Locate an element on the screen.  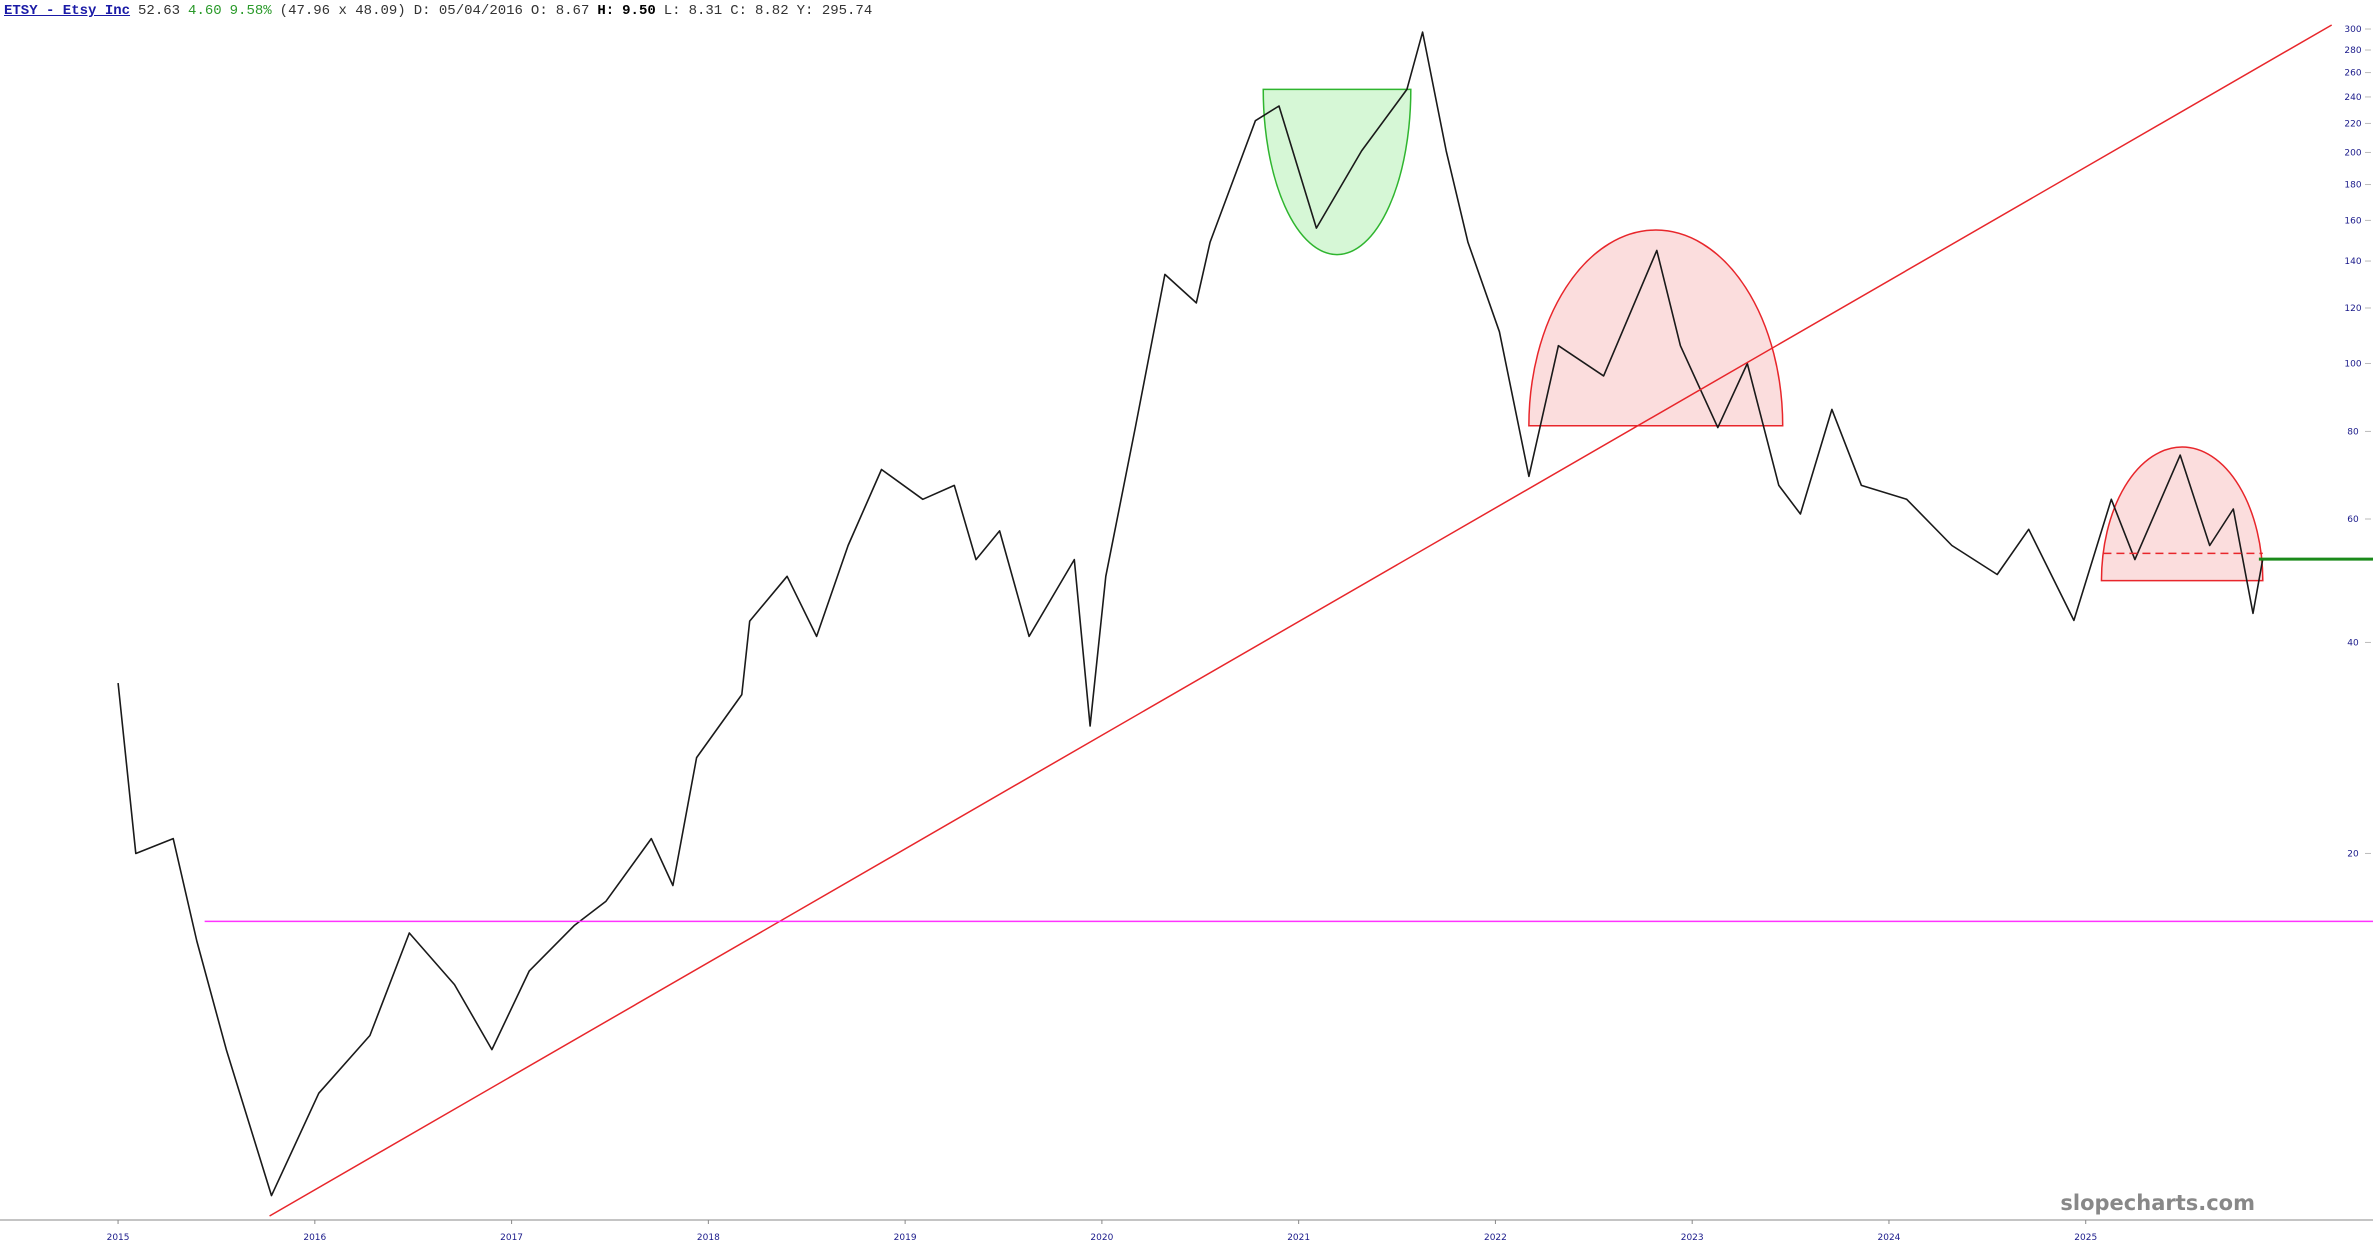
x-tick-label: 2022 is located at coordinates (1495, 1238).